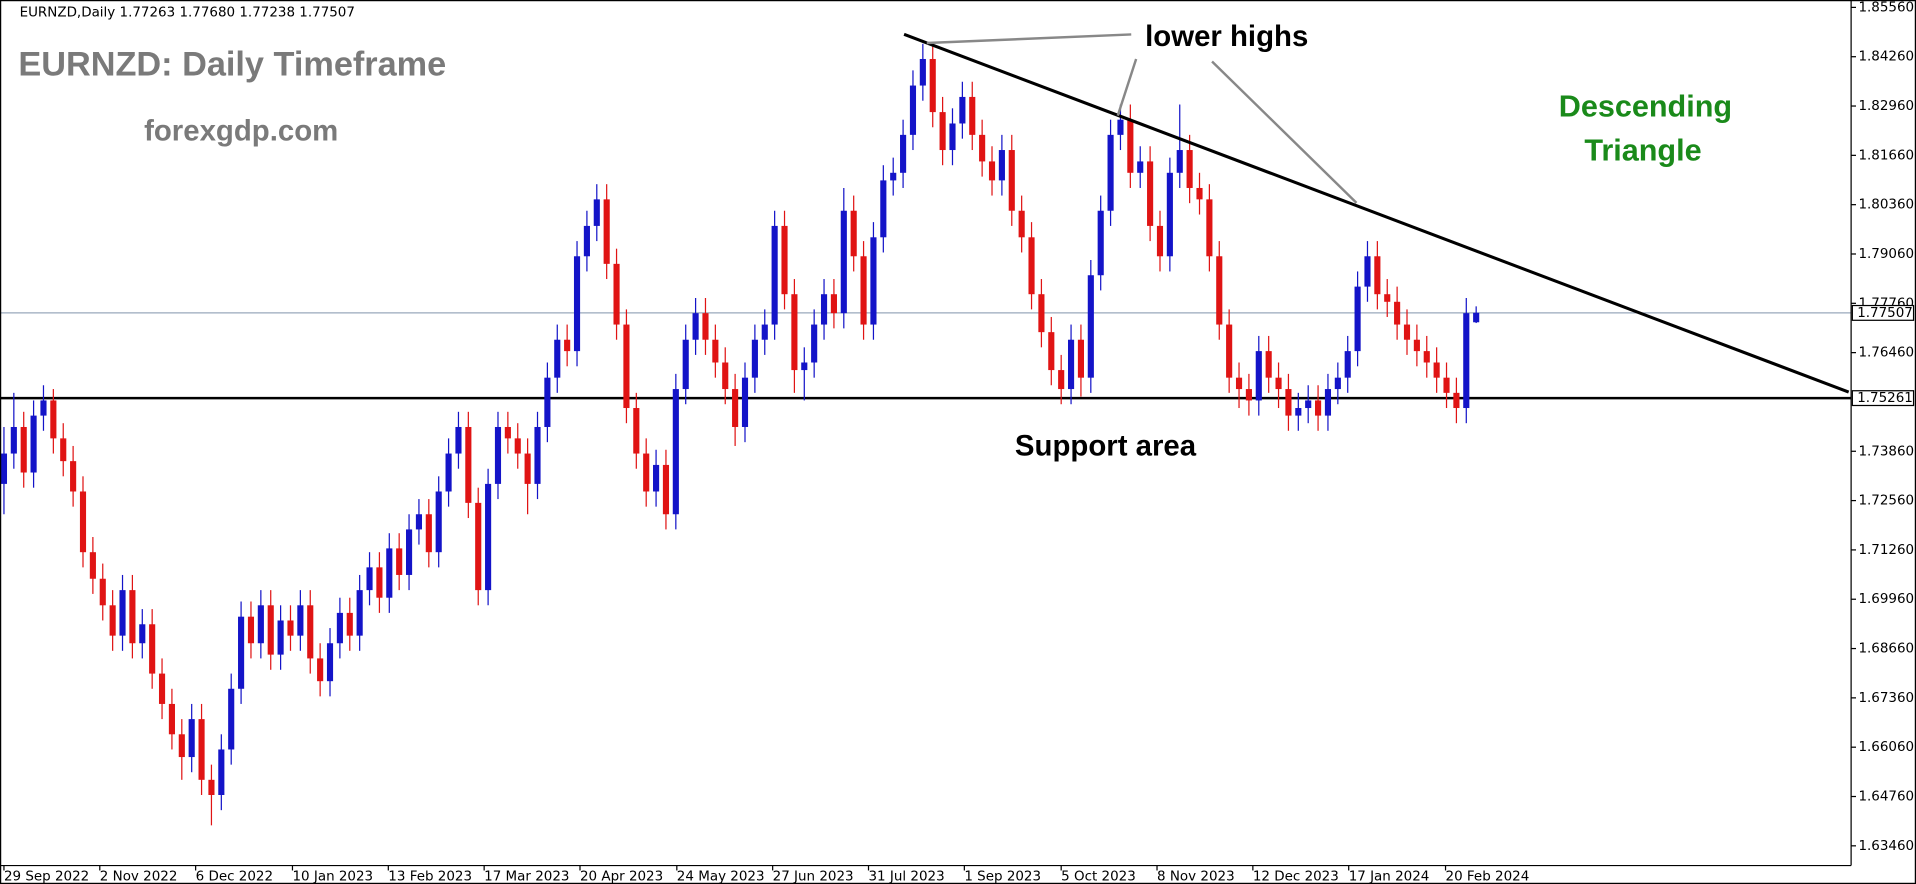 This screenshot has width=1916, height=884. Describe the element at coordinates (234, 876) in the screenshot. I see `x-tick-label: 6 Dec 2022` at that location.